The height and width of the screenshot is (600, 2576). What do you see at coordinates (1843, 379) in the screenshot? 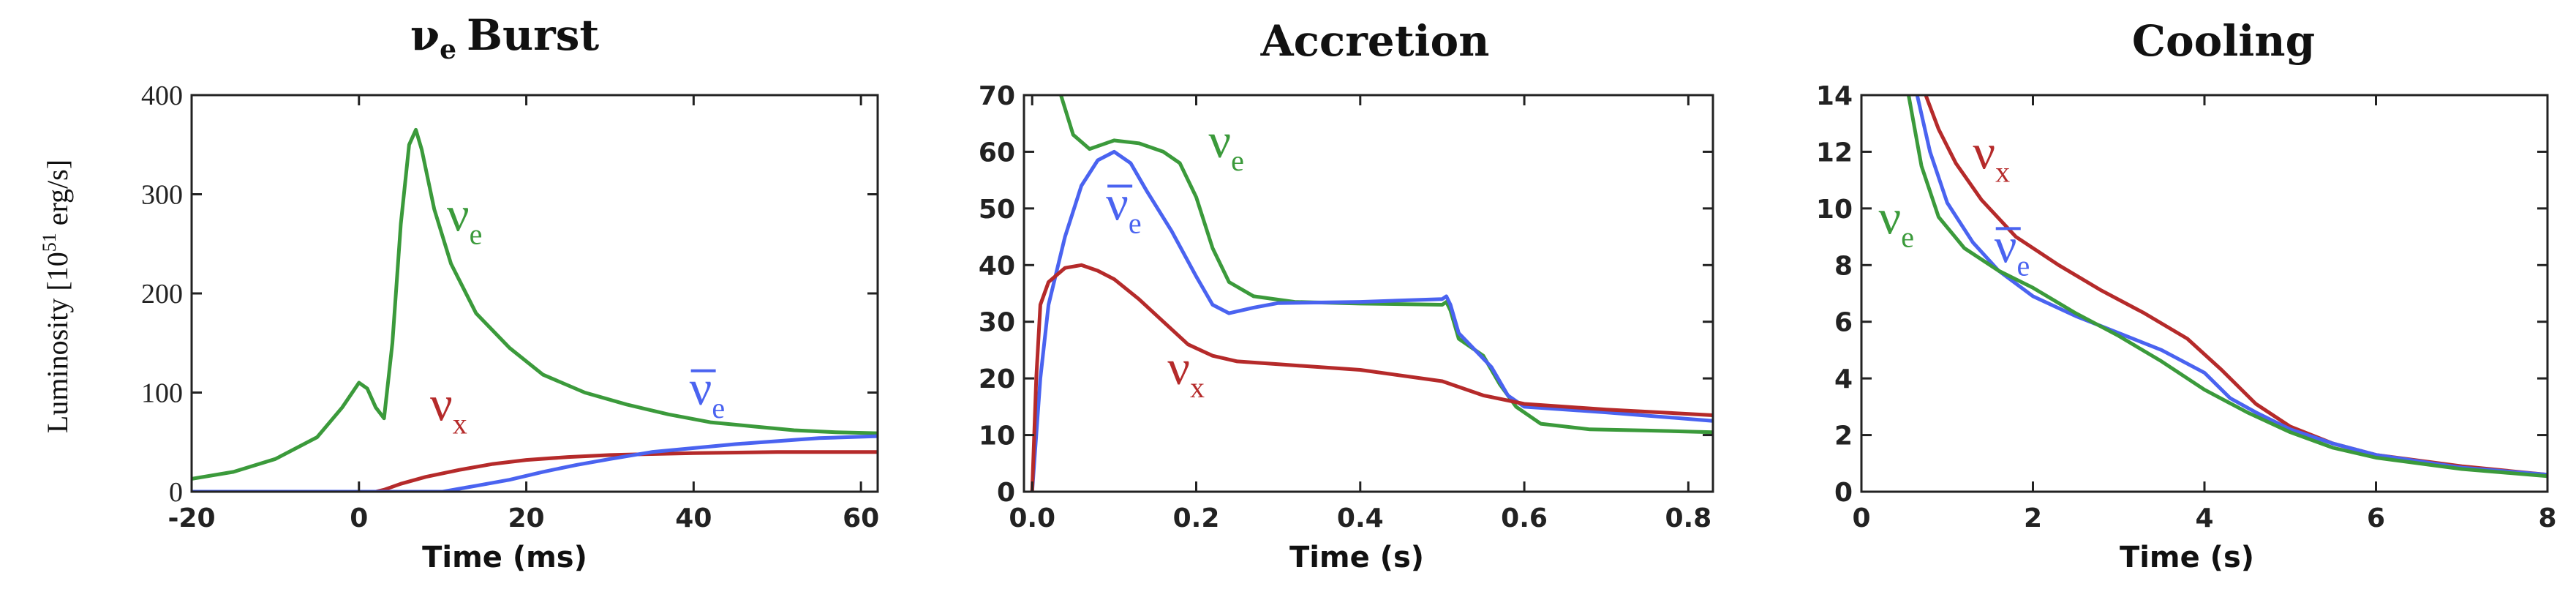
I see `y-tick-label: 4` at bounding box center [1843, 379].